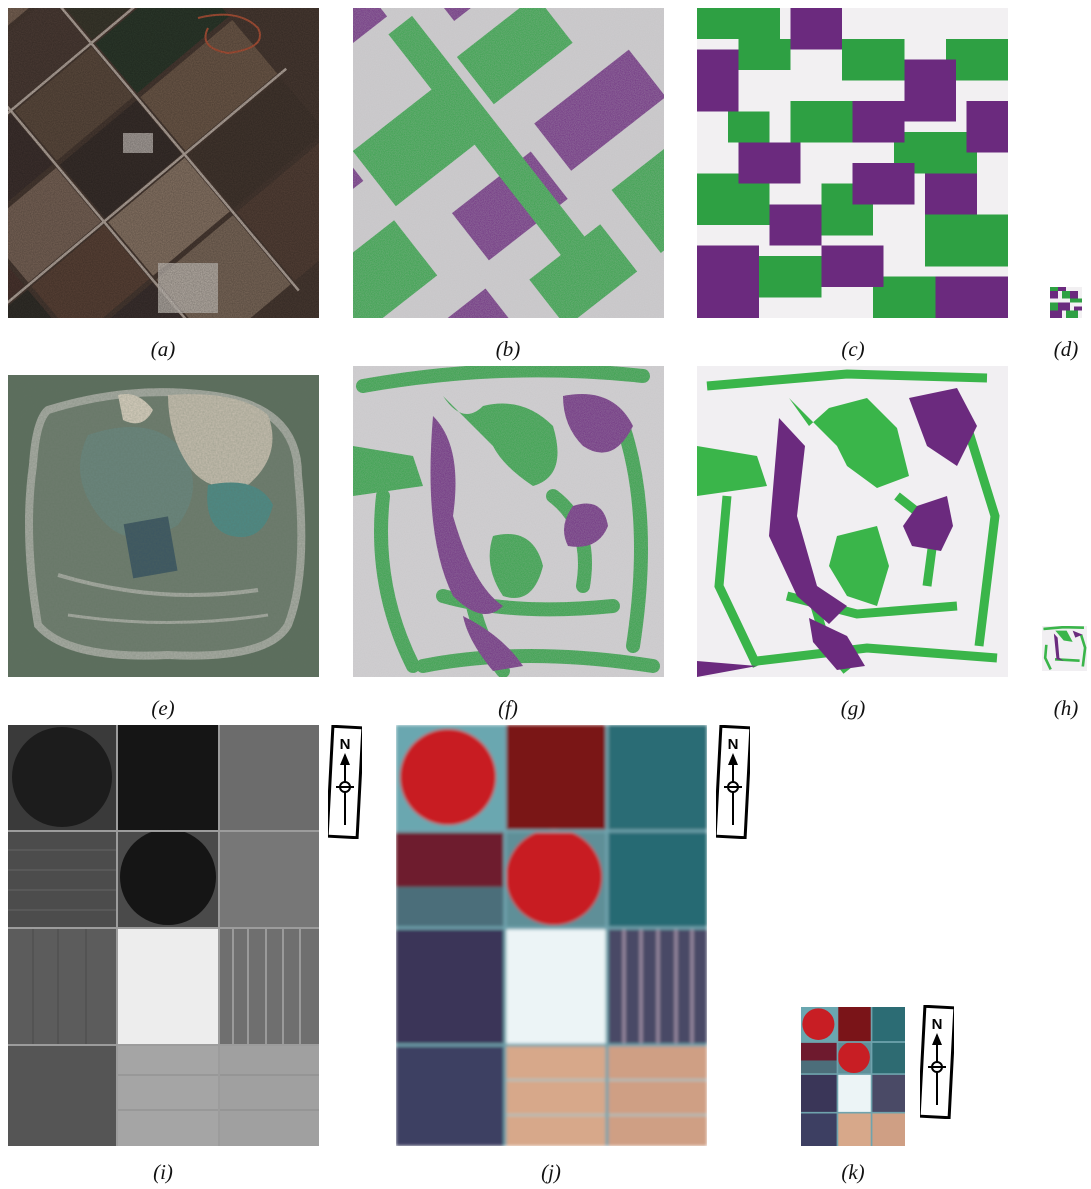 The height and width of the screenshot is (1189, 1091). I want to click on caption-c: (c), so click(853, 349).